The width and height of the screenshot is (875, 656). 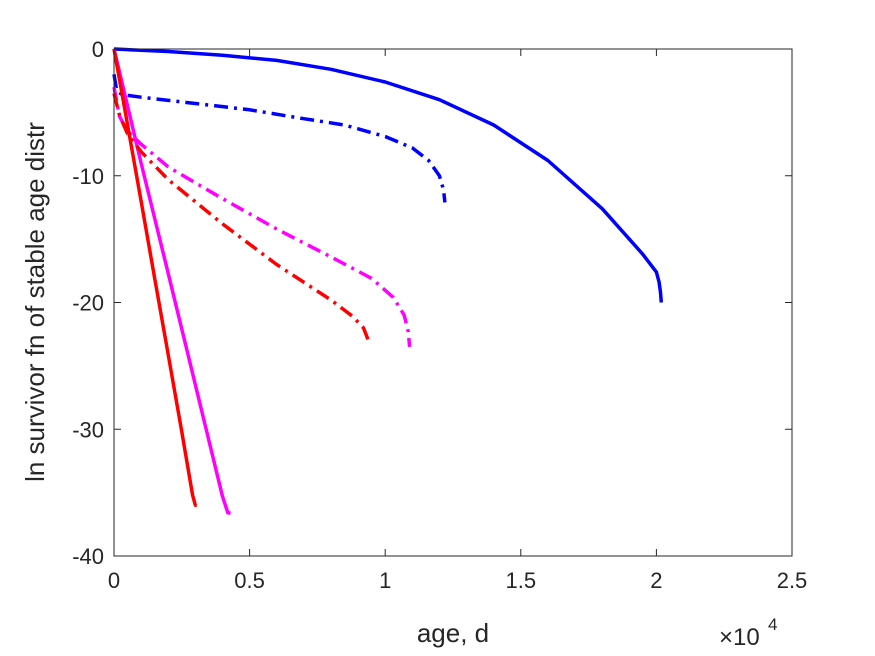 What do you see at coordinates (453, 633) in the screenshot?
I see `x-axis-label: age, d` at bounding box center [453, 633].